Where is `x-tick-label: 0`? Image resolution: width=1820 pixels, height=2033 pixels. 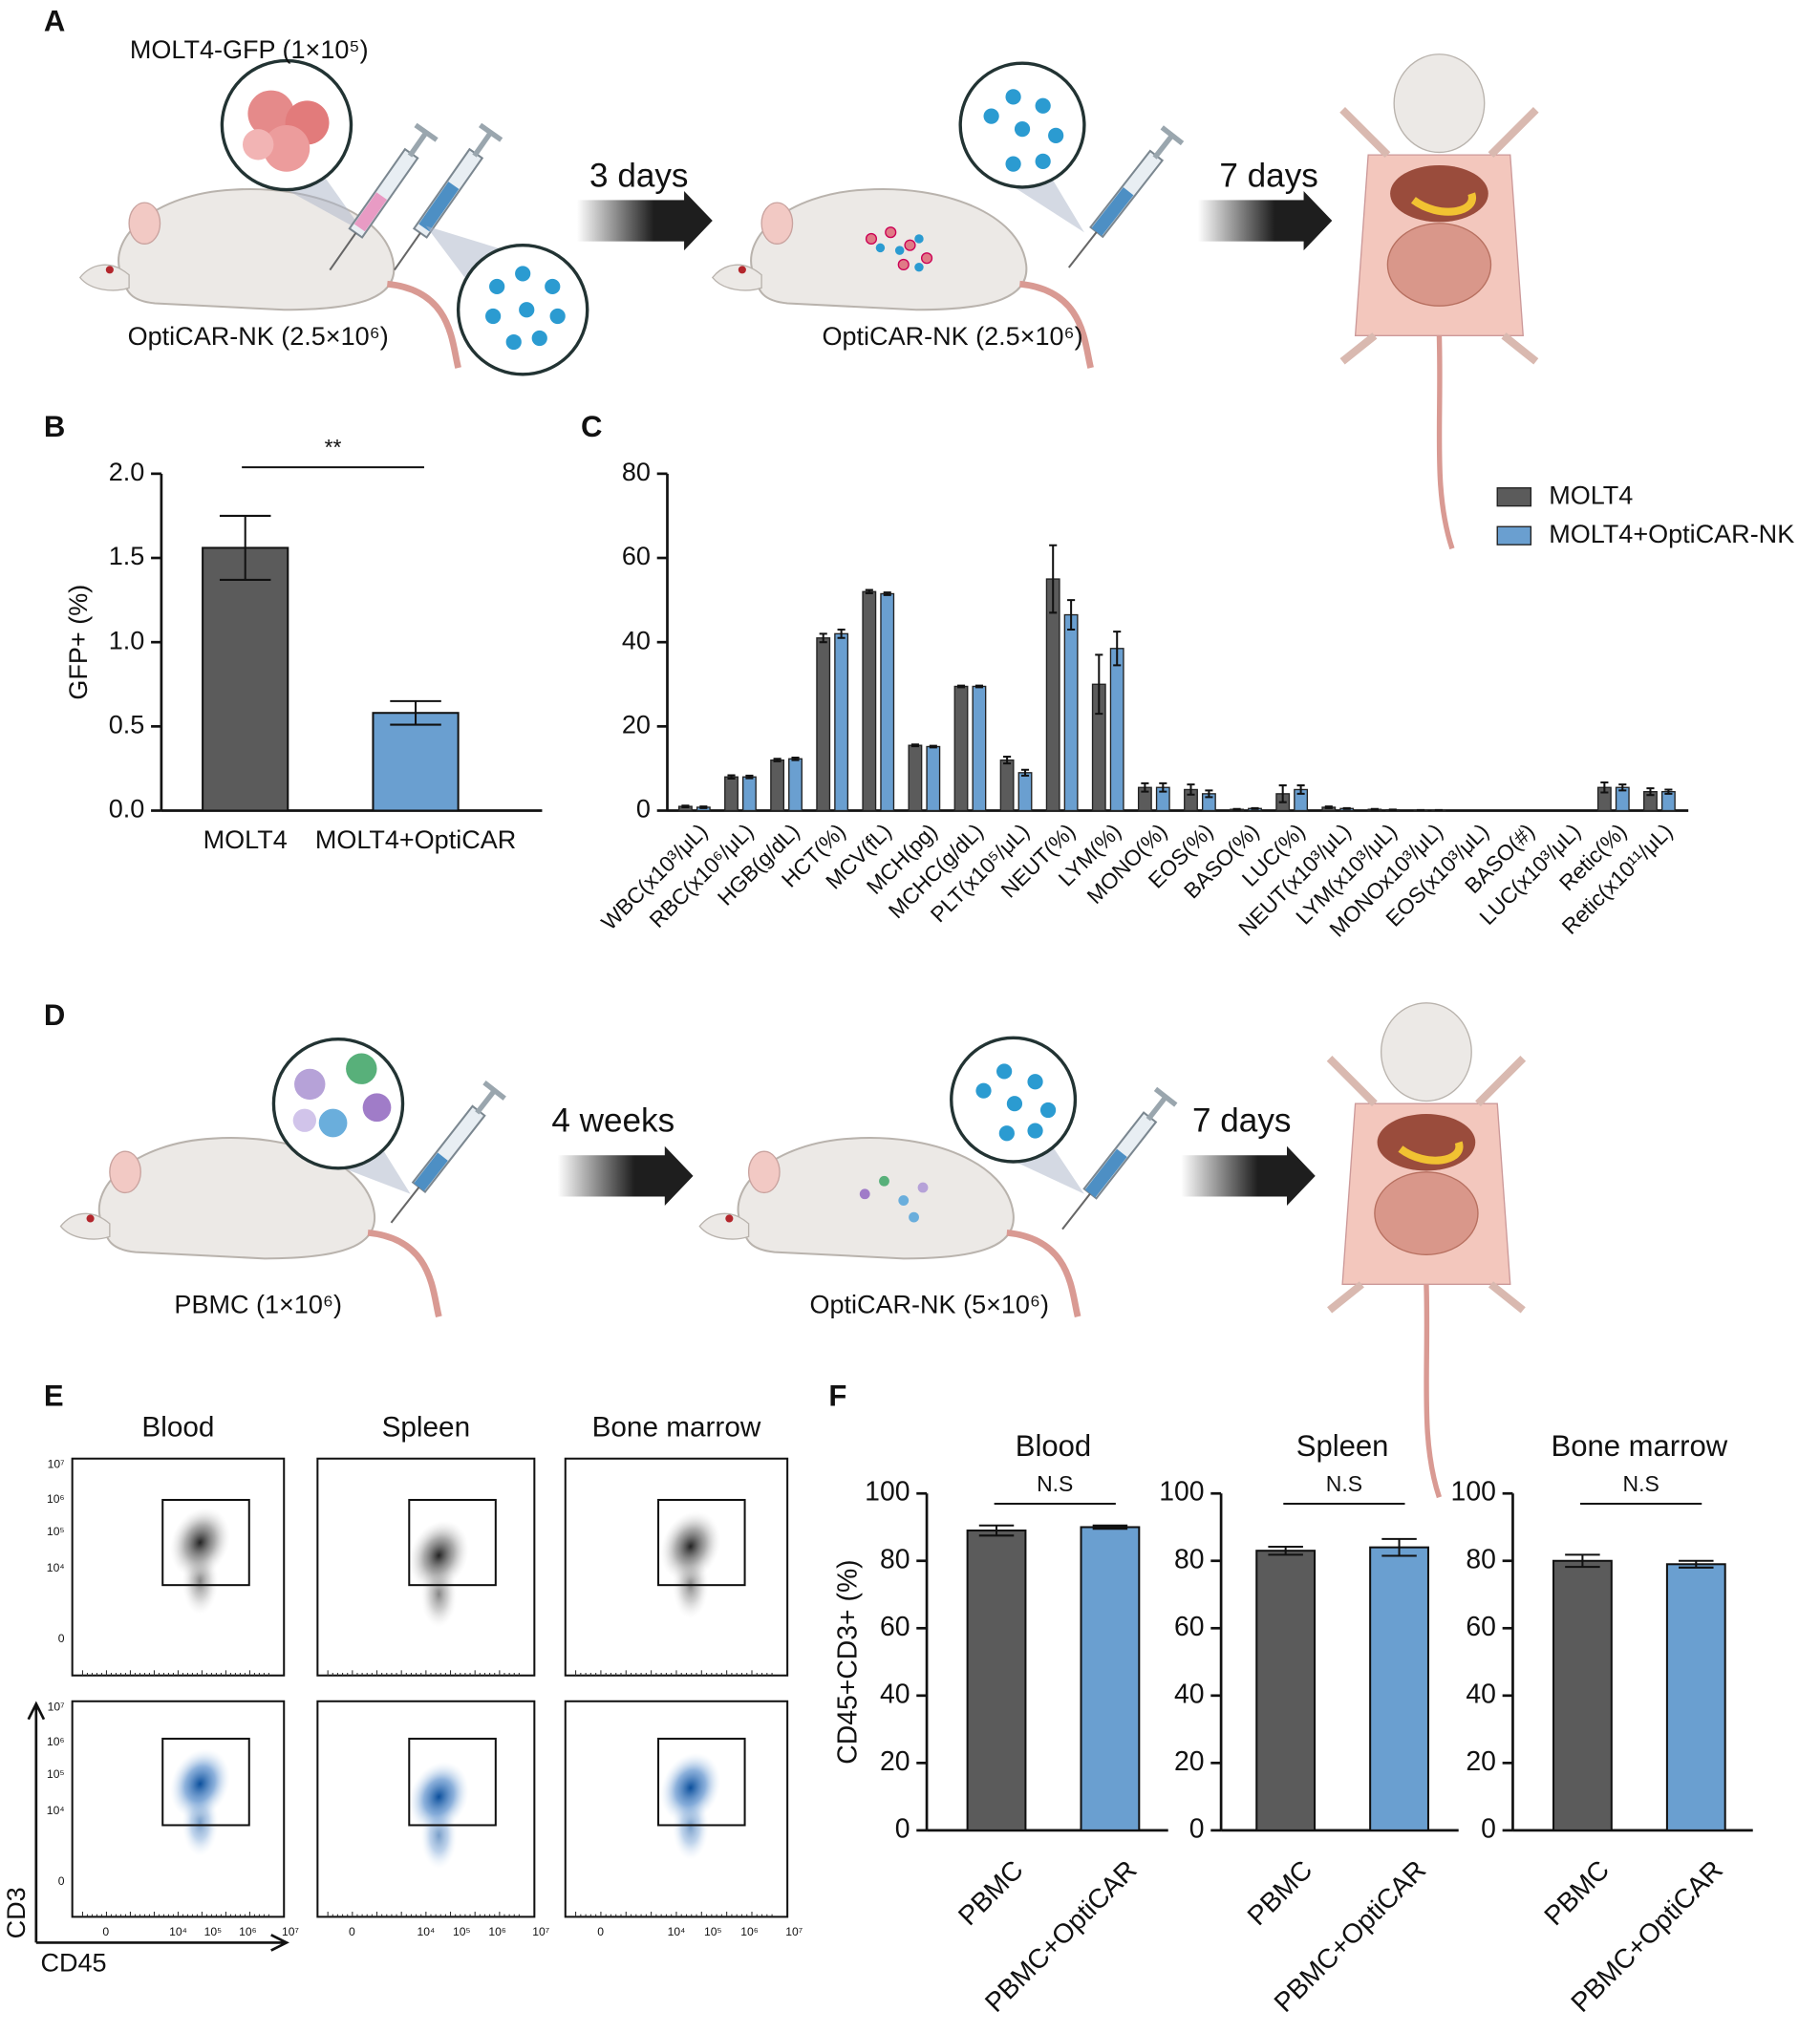
x-tick-label: 0 is located at coordinates (352, 1931).